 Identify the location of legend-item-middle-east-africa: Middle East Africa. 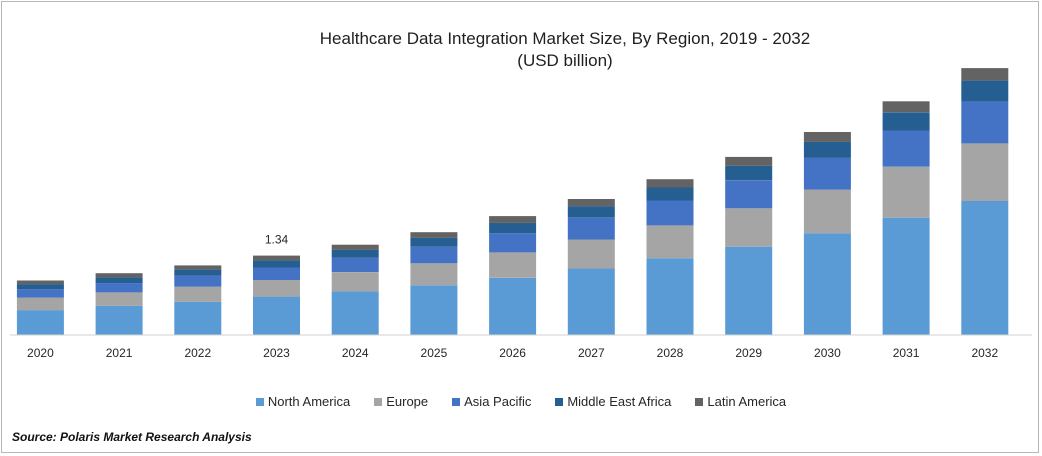
(613, 401).